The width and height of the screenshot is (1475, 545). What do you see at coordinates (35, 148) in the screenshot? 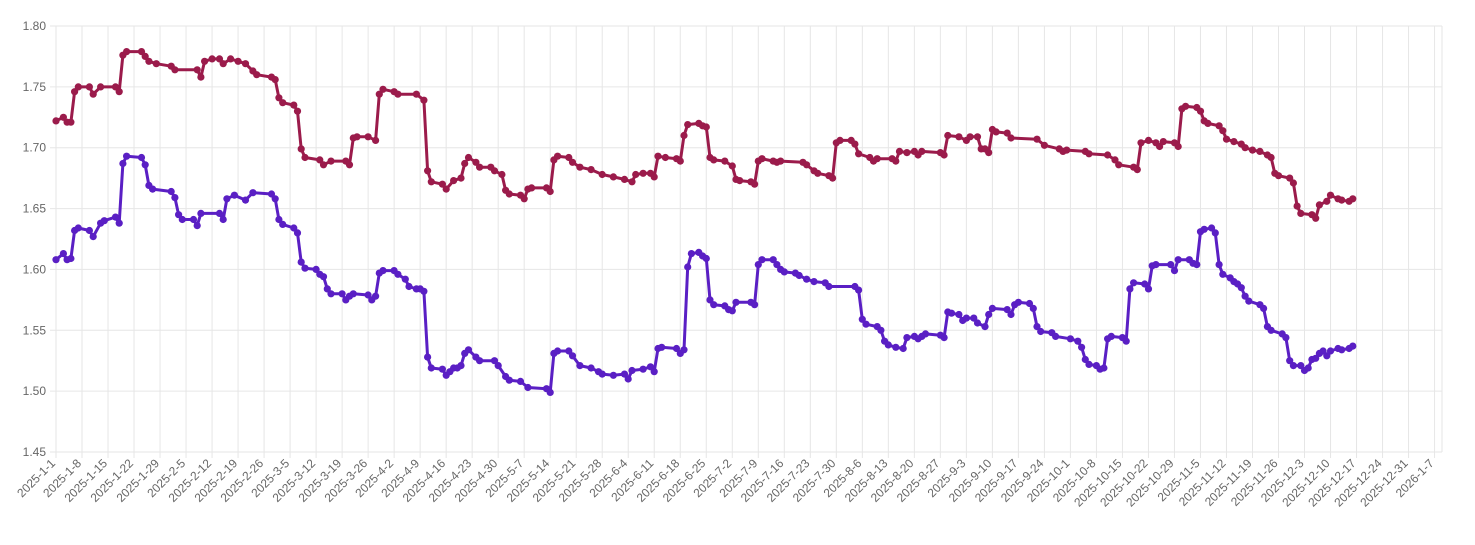
I see `y-tick-label: 1.70` at bounding box center [35, 148].